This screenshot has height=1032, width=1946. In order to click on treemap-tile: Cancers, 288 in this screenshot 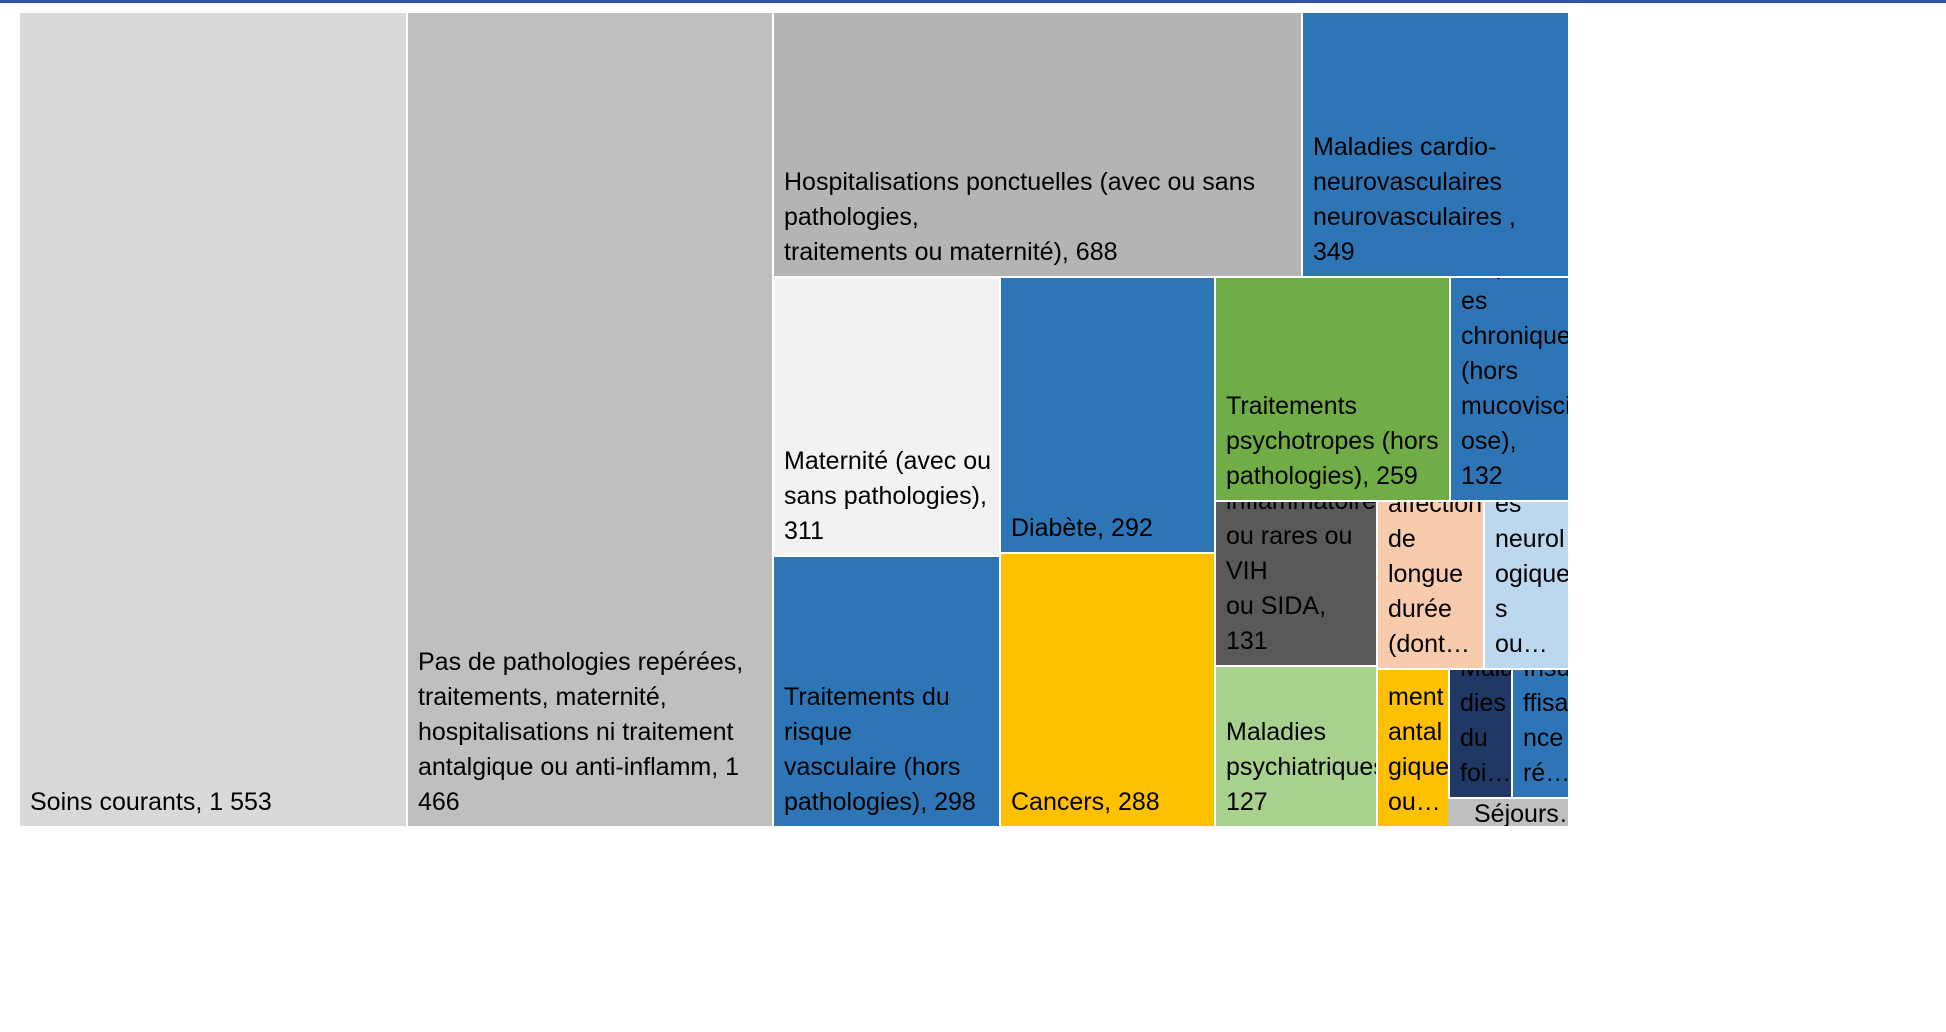, I will do `click(1107, 690)`.